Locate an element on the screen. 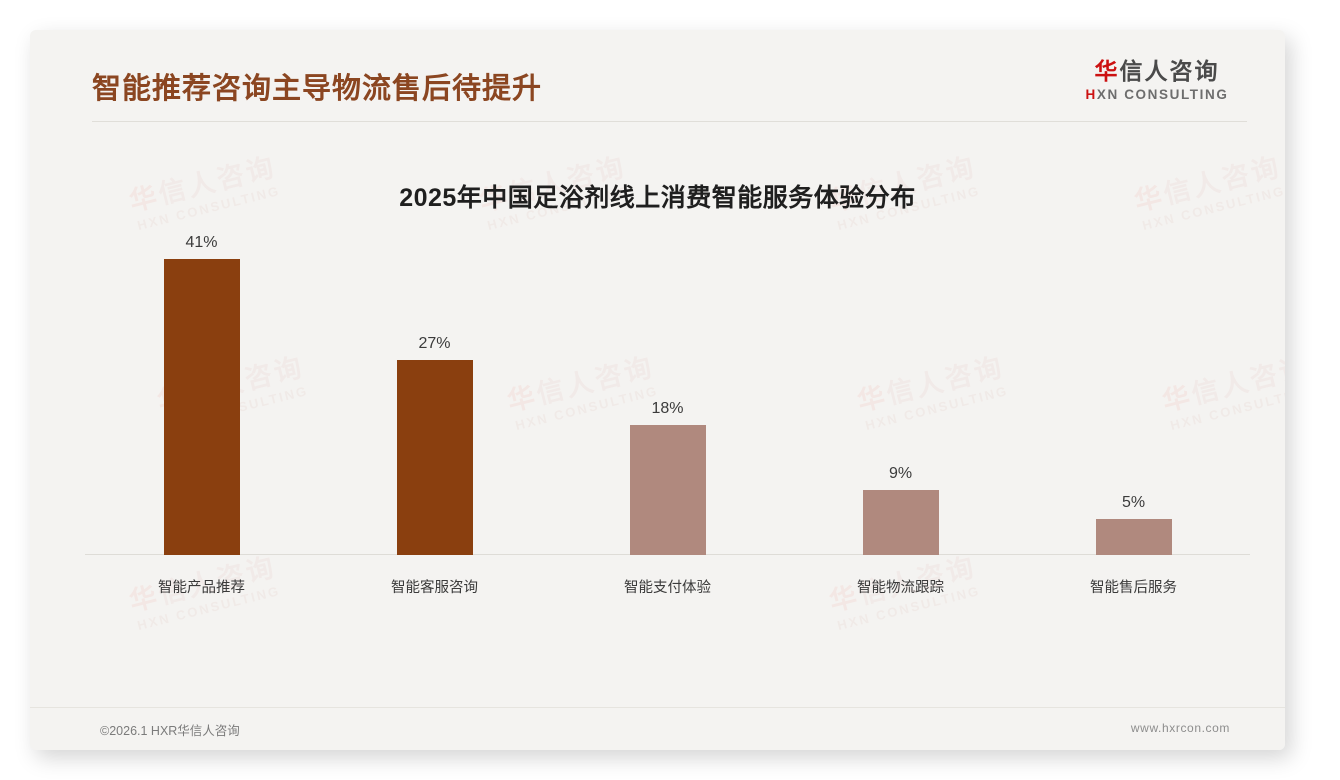  bar-value-label: 27% is located at coordinates (434, 343).